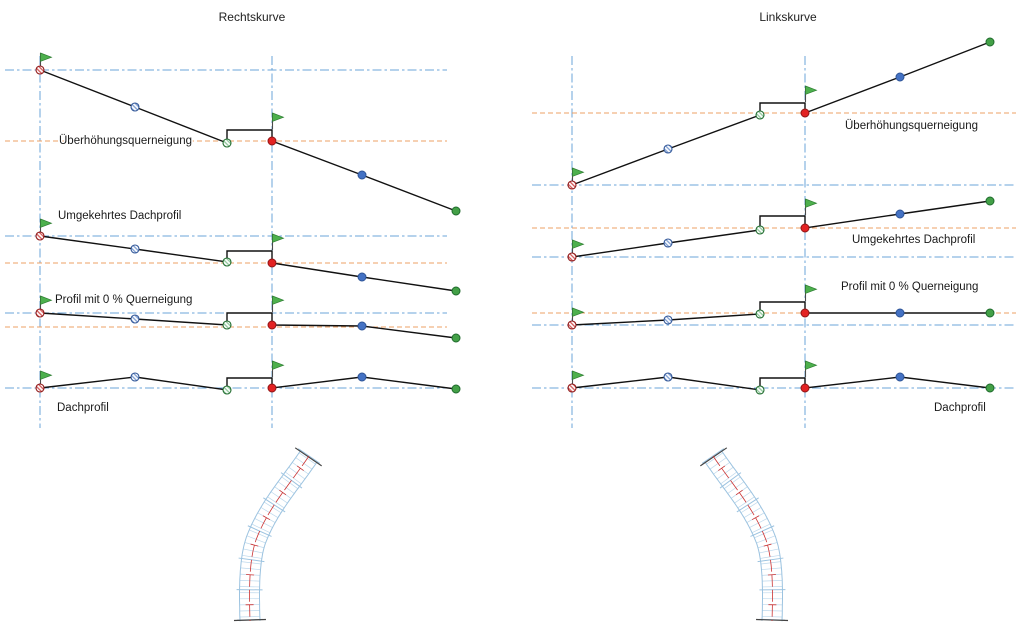  I want to click on plan-view-right, so click(744, 534).